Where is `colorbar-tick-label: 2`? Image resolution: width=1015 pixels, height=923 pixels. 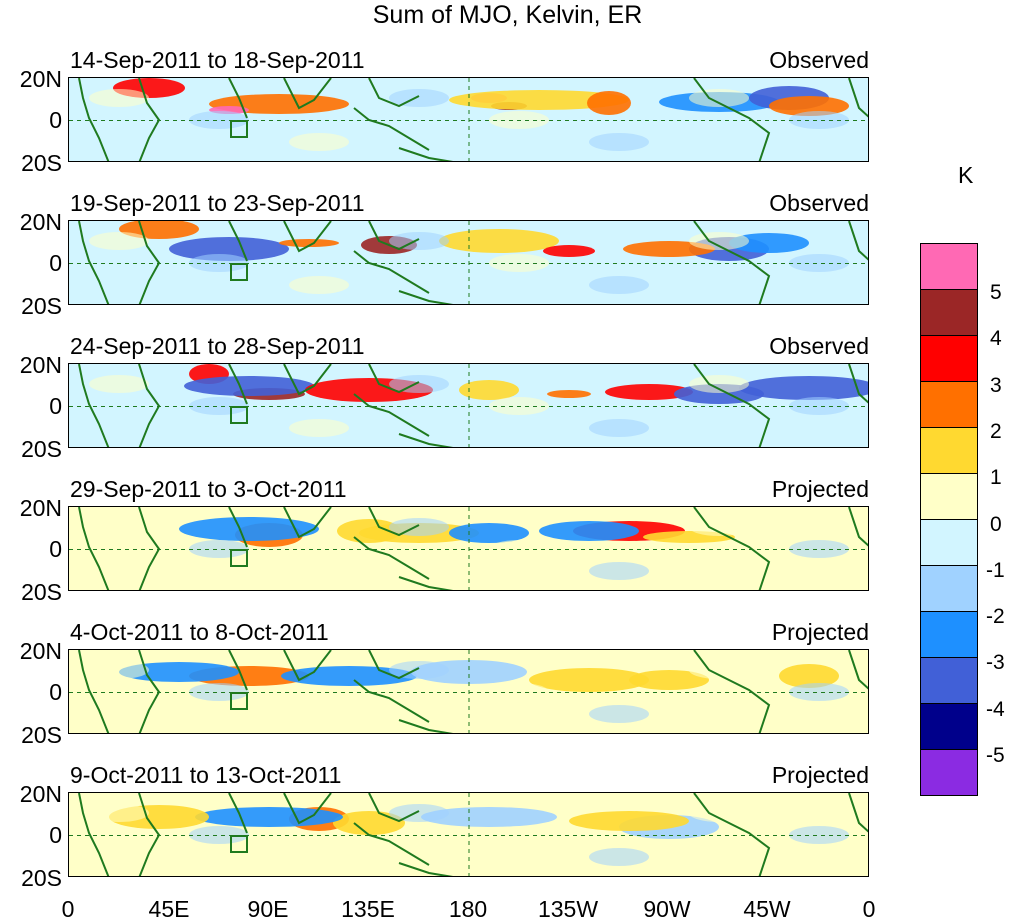
colorbar-tick-label: 2 is located at coordinates (996, 431).